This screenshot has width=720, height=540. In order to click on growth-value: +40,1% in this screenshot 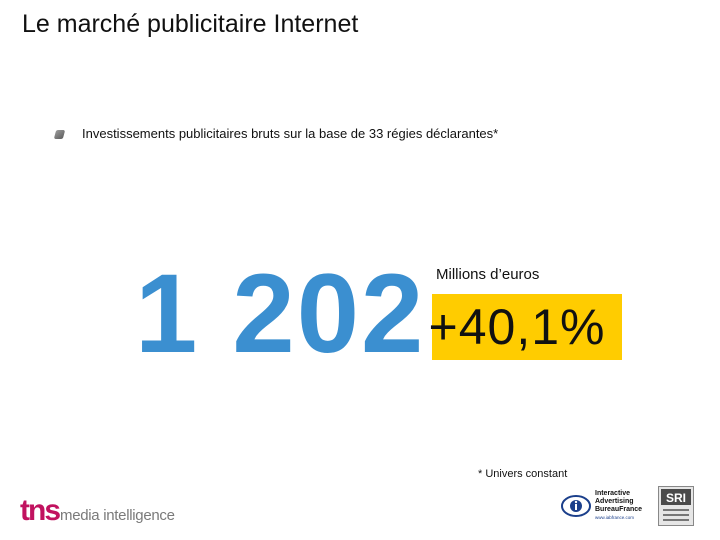, I will do `click(517, 327)`.